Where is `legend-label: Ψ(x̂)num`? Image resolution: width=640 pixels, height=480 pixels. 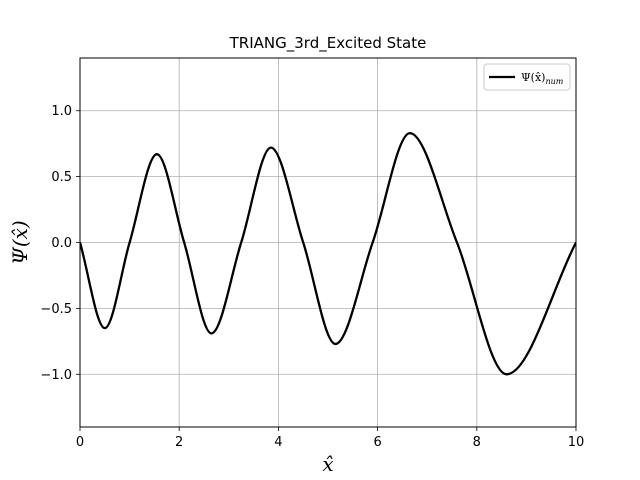
legend-label: Ψ(x̂)num is located at coordinates (542, 78).